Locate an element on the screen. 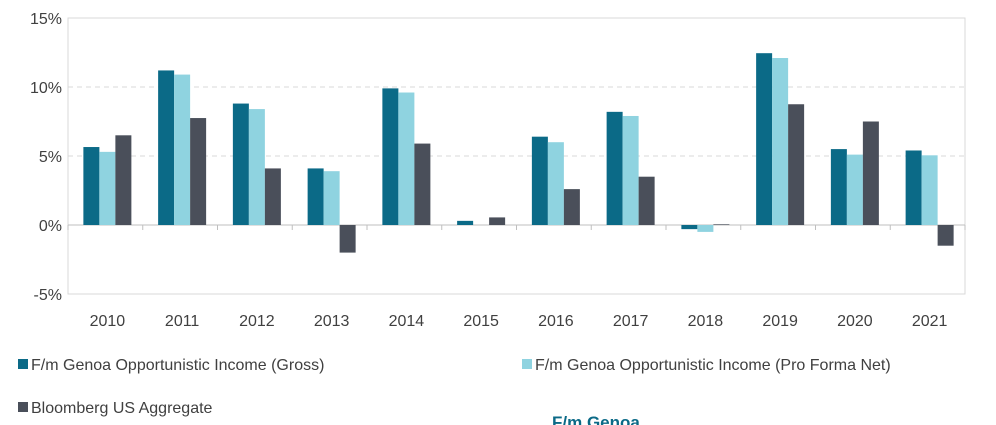 This screenshot has height=425, width=996. x-tick-label: 2015 is located at coordinates (481, 321).